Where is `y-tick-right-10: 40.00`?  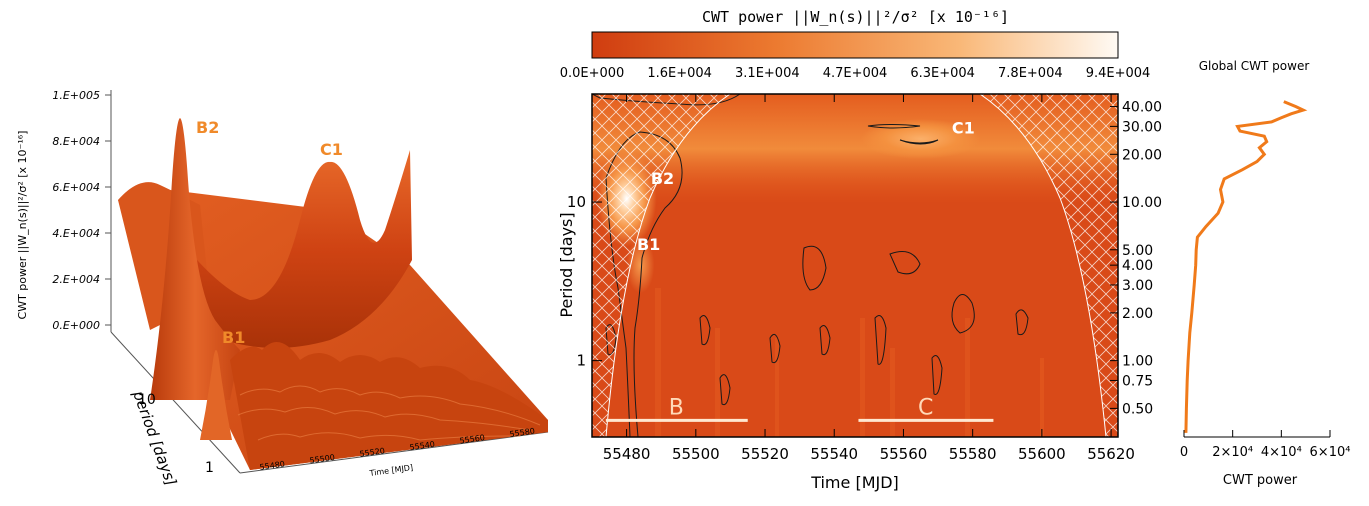 y-tick-right-10: 40.00 is located at coordinates (1142, 108).